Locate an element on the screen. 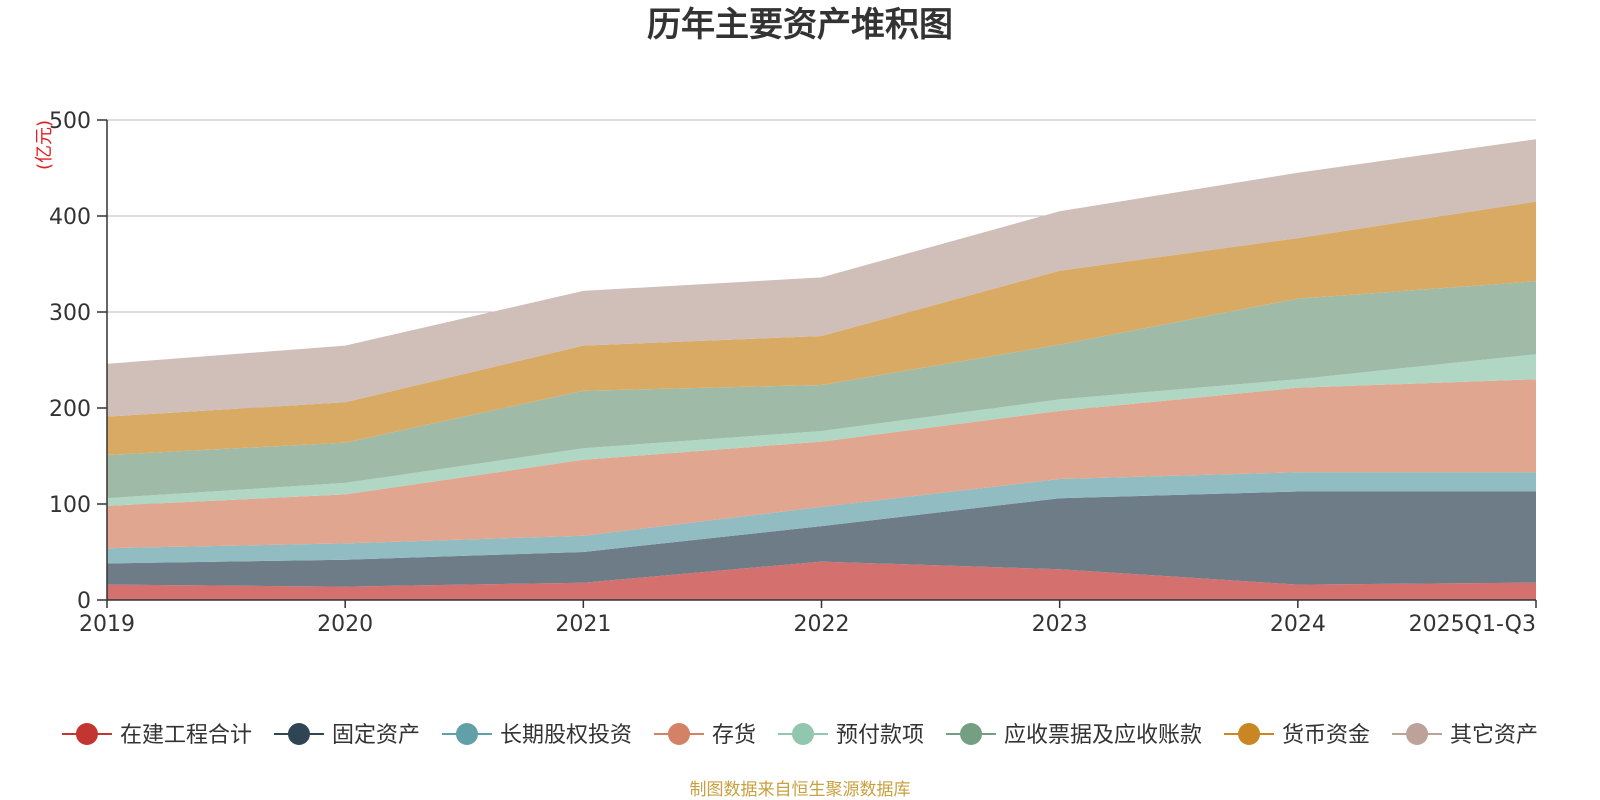 This screenshot has height=800, width=1600. y-tick-label: 200 is located at coordinates (70, 409).